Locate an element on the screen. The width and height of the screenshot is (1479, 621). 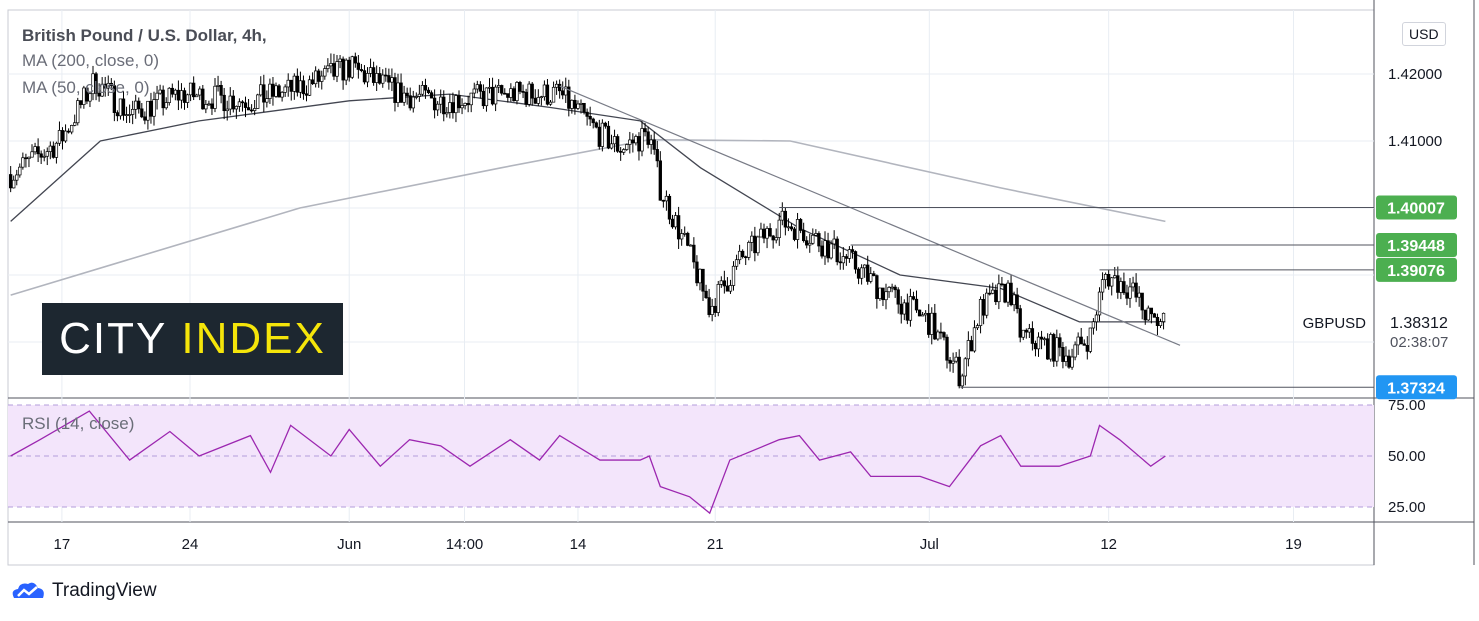
rsi-legend: RSI (14, close) is located at coordinates (78, 423).